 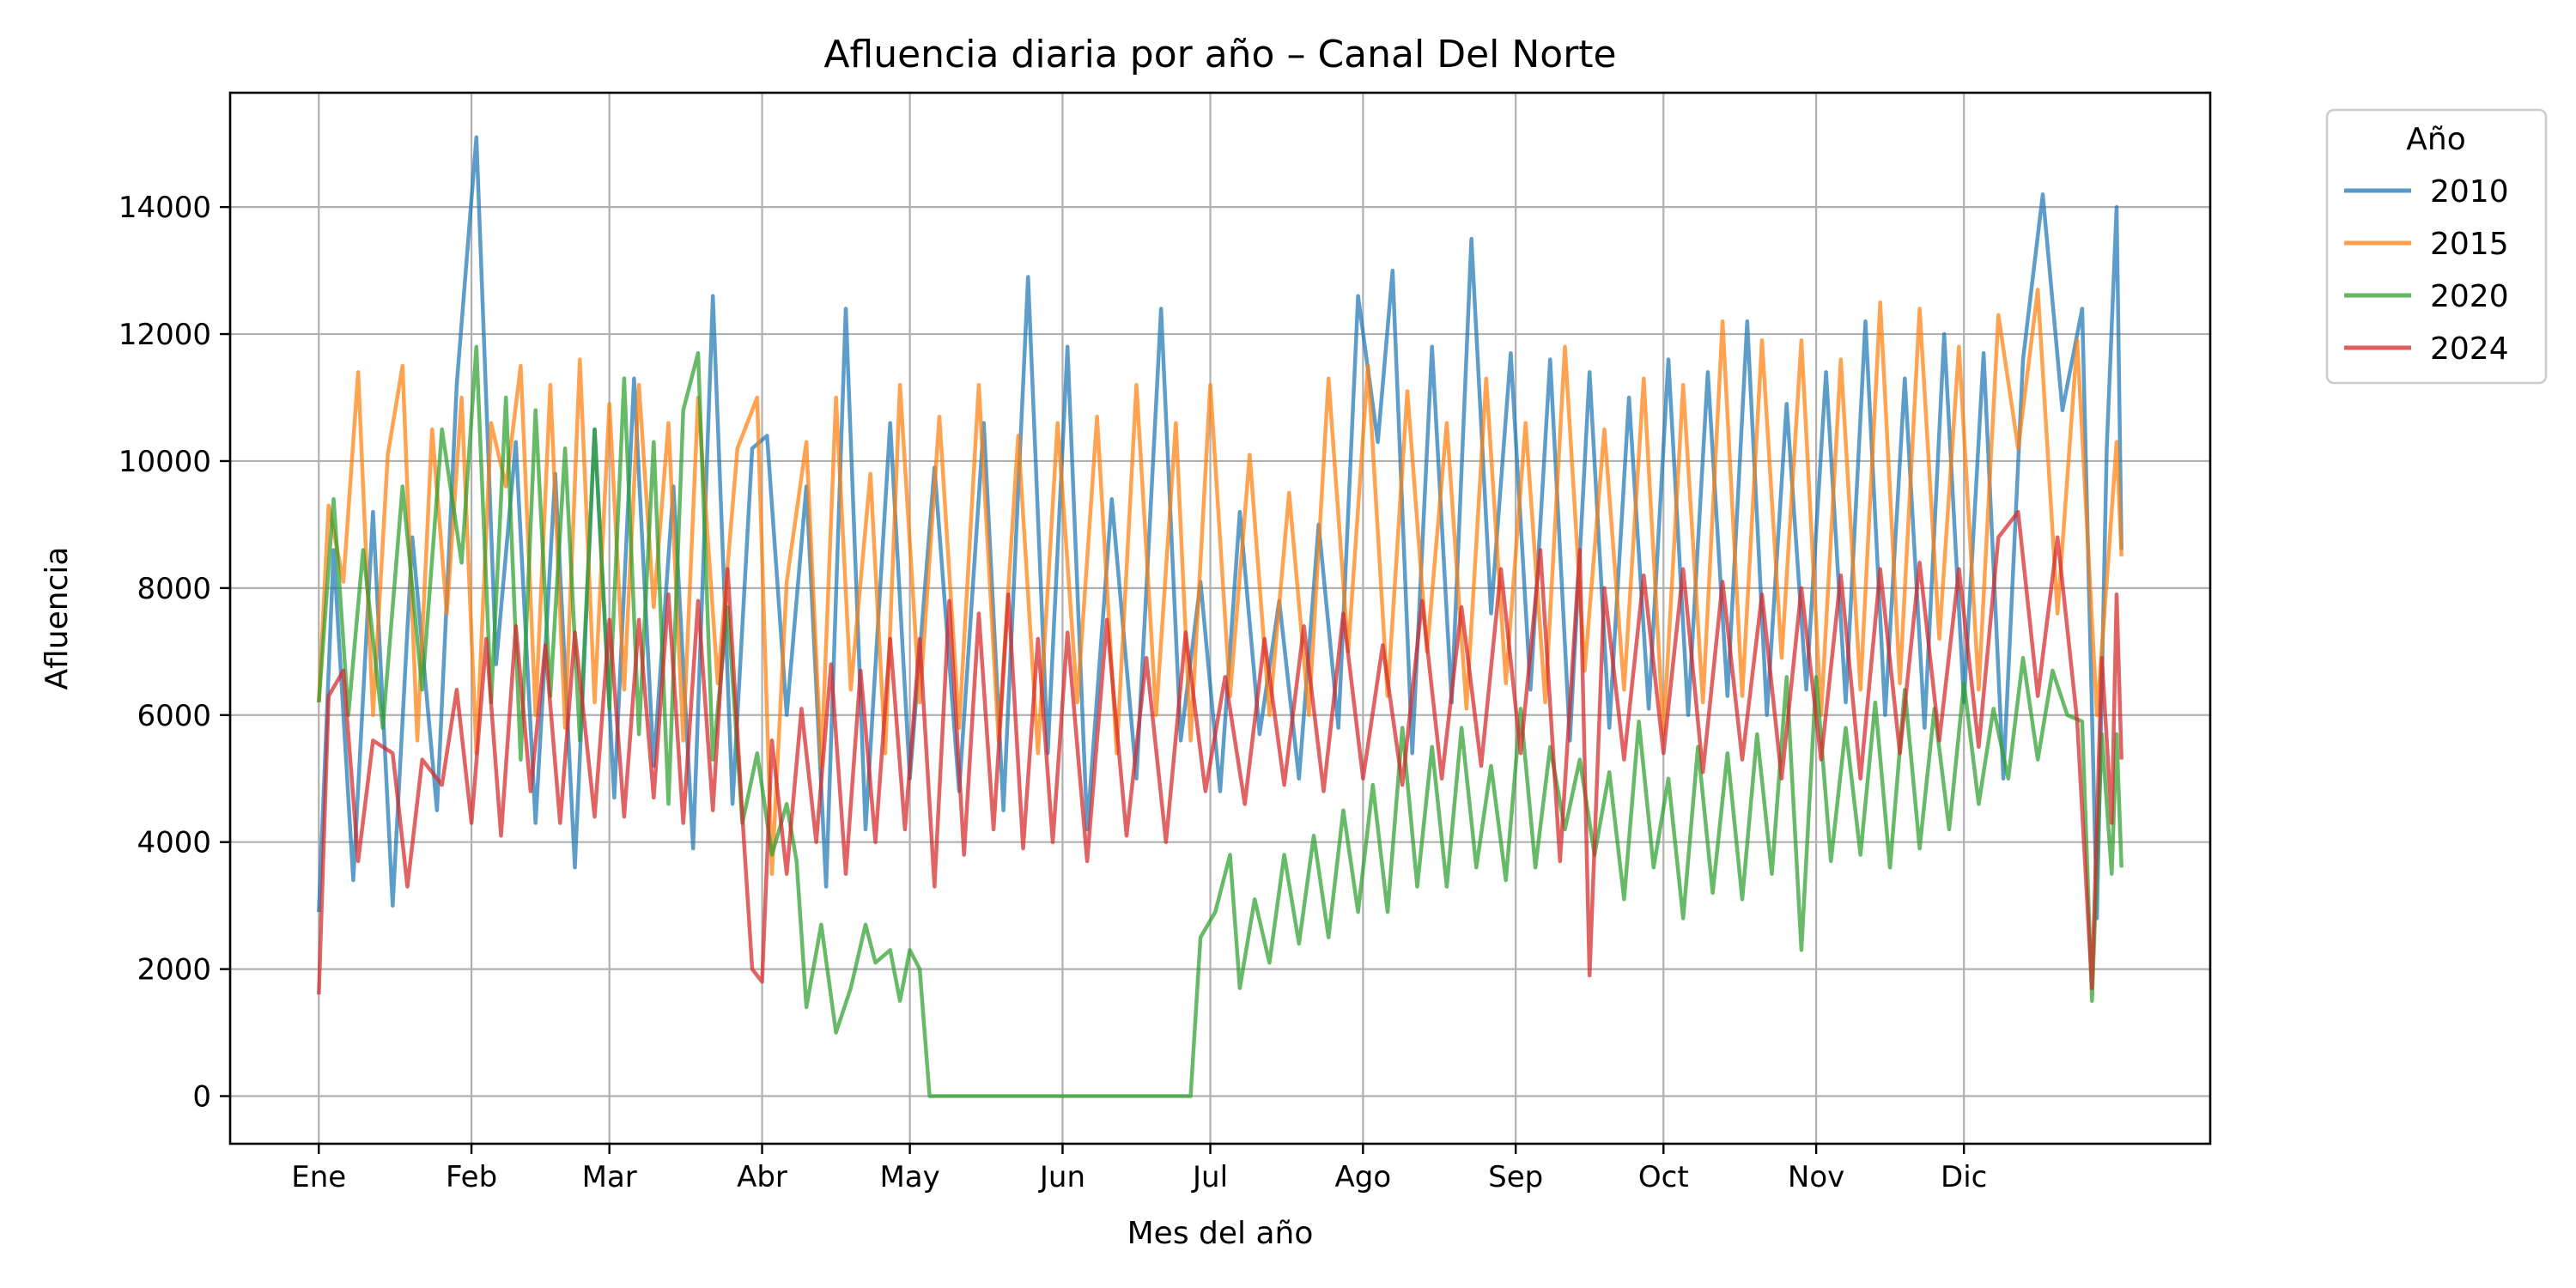 What do you see at coordinates (2470, 296) in the screenshot?
I see `legend-label-2020: 2020` at bounding box center [2470, 296].